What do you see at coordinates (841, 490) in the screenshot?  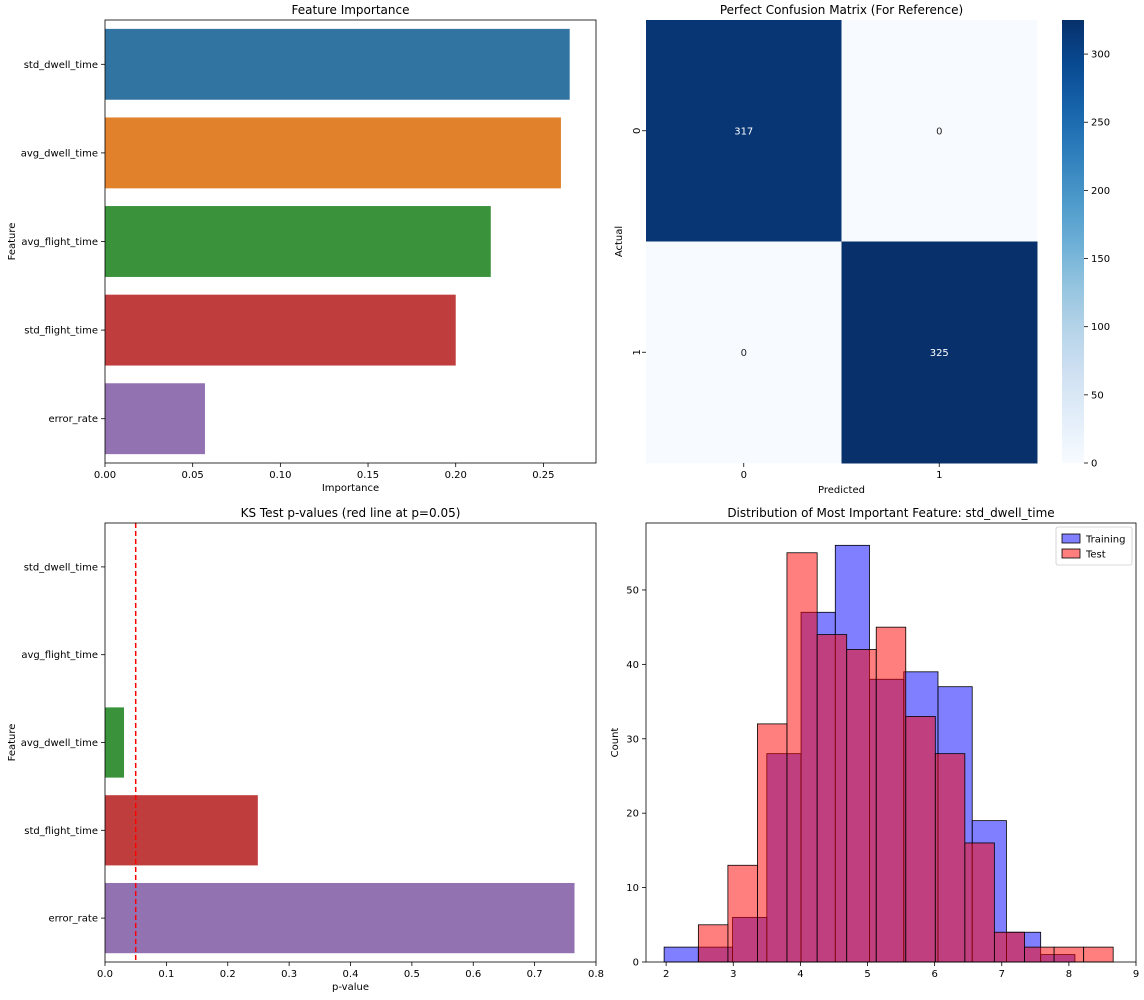 I see `confusion-xlabel: Predicted` at bounding box center [841, 490].